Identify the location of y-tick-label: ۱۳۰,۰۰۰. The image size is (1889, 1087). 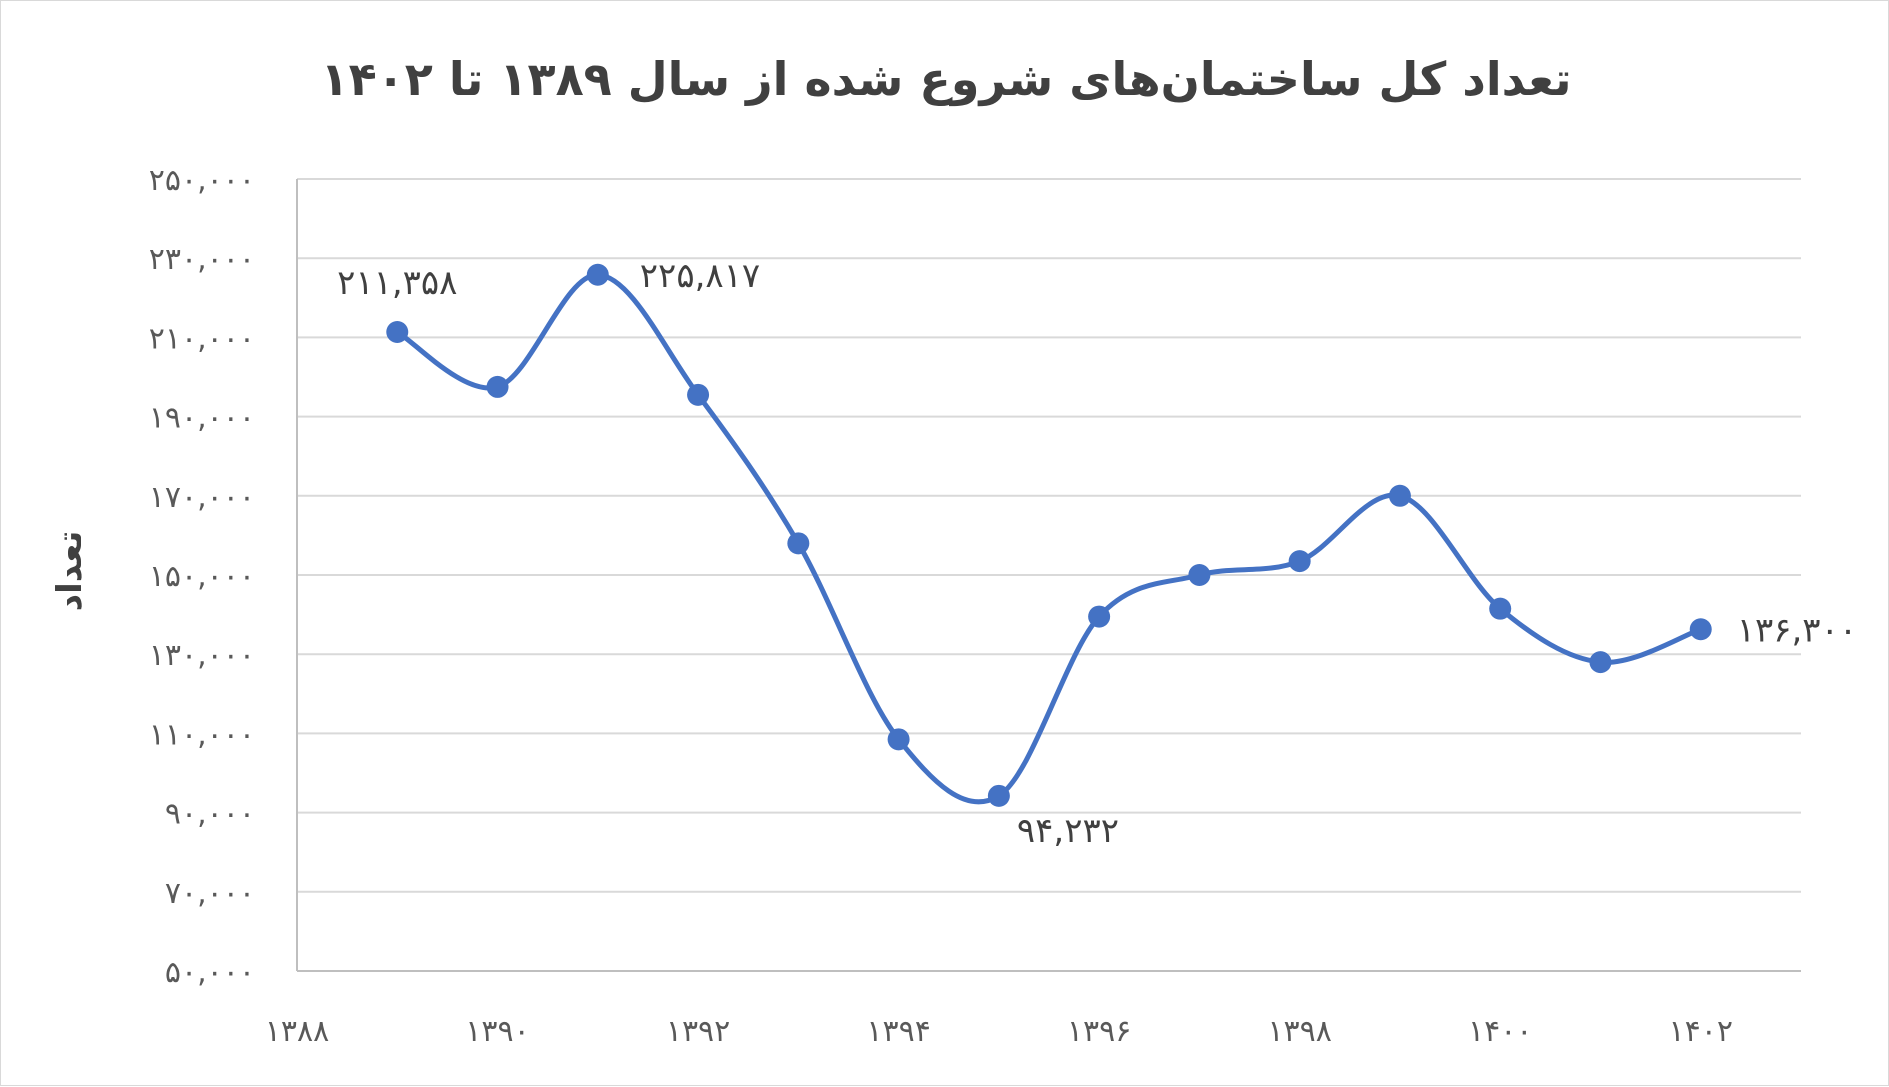
(202, 655).